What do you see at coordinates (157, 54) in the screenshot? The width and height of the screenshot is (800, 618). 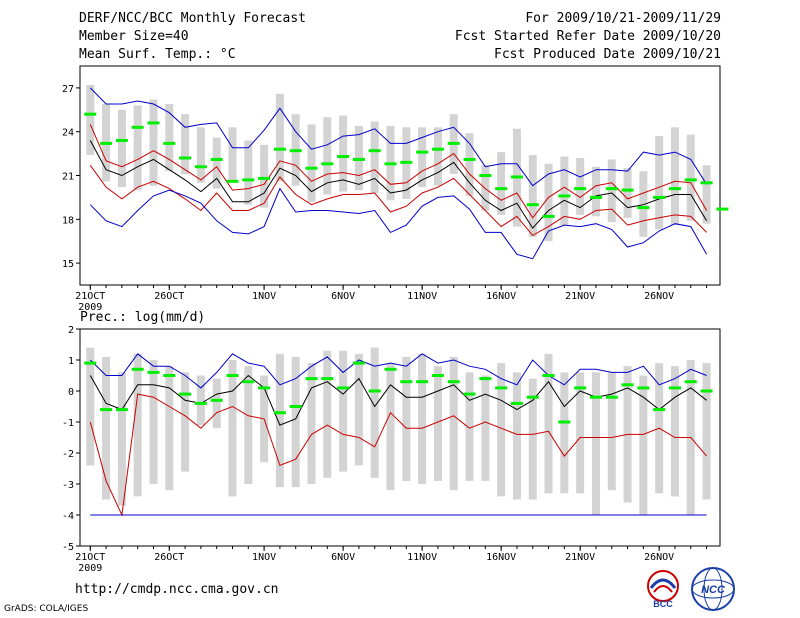 I see `variable-label: Mean Surf. Temp.: °C` at bounding box center [157, 54].